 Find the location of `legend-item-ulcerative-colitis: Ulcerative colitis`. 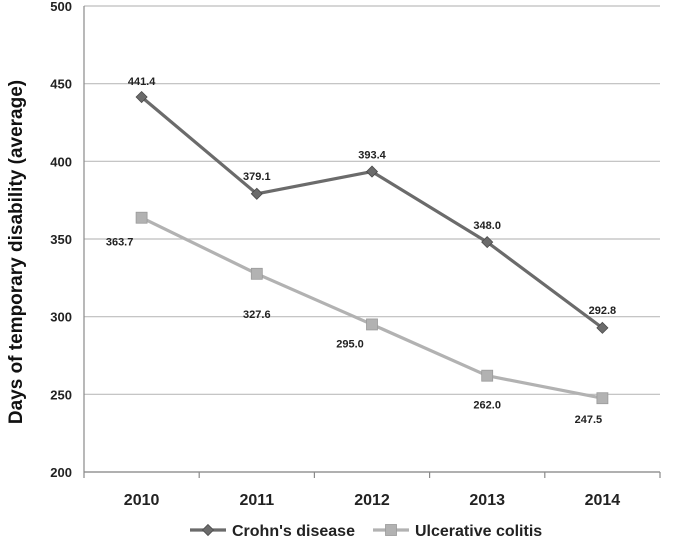

legend-item-ulcerative-colitis: Ulcerative colitis is located at coordinates (457, 531).